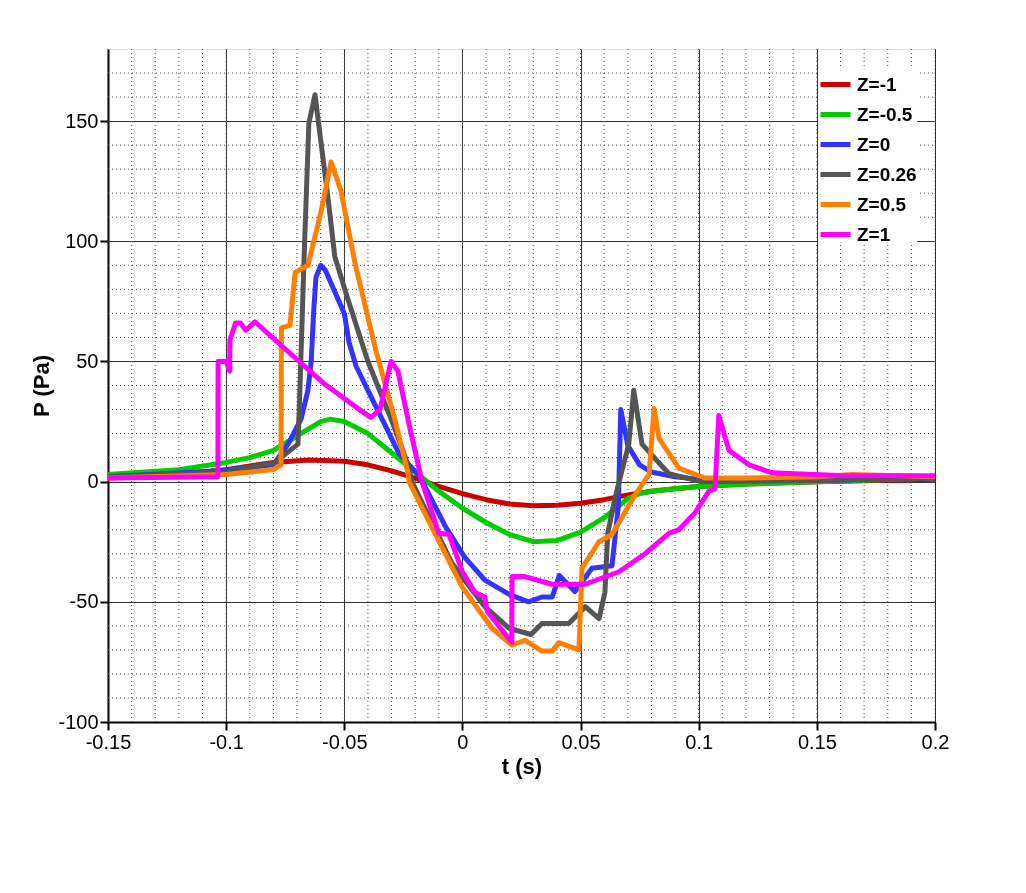  I want to click on x-tick-label: -0.05, so click(344, 741).